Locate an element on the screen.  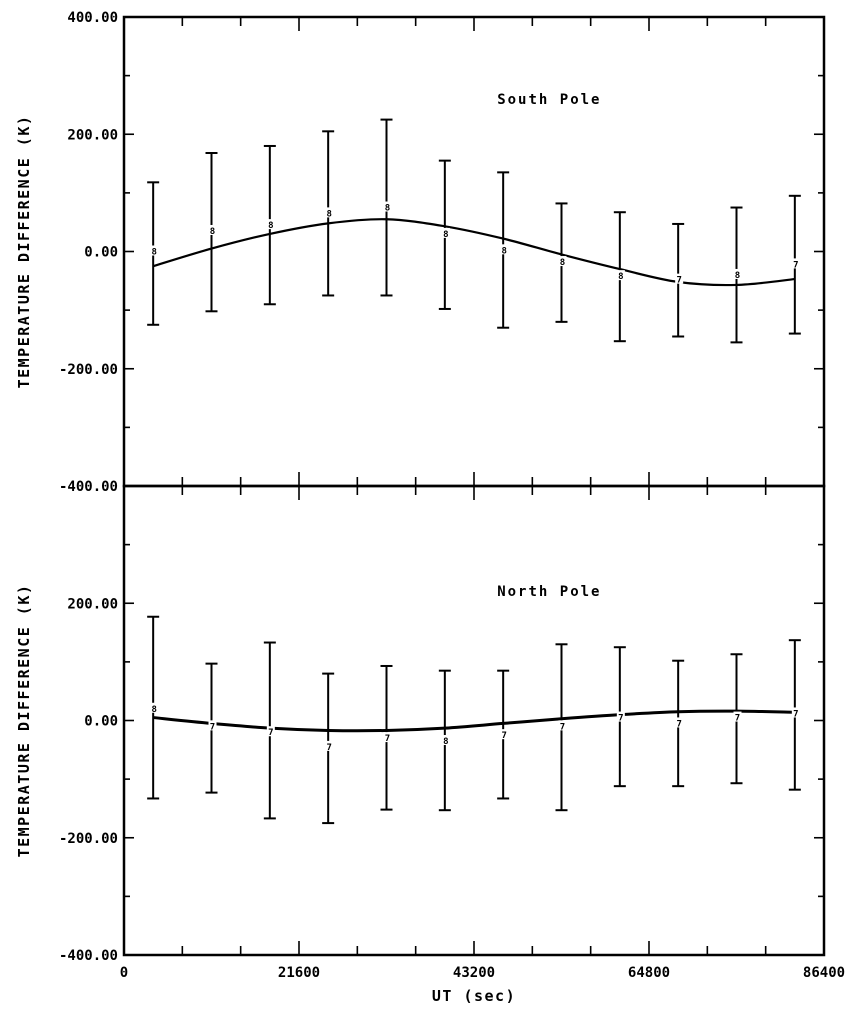
north-x-tick-label: 64800 is located at coordinates (649, 973).